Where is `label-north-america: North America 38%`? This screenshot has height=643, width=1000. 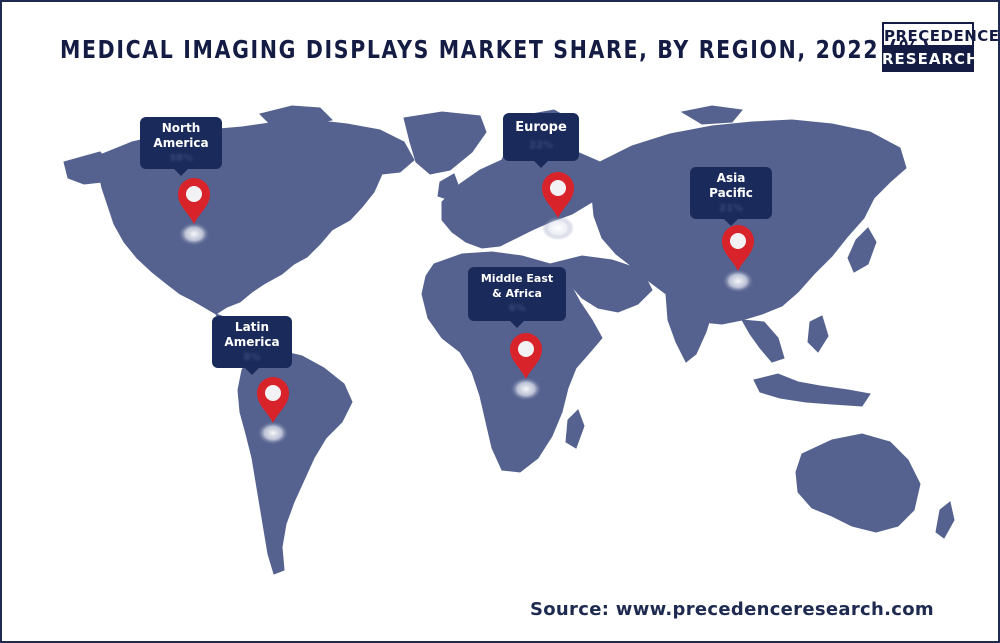 label-north-america: North America 38% is located at coordinates (181, 146).